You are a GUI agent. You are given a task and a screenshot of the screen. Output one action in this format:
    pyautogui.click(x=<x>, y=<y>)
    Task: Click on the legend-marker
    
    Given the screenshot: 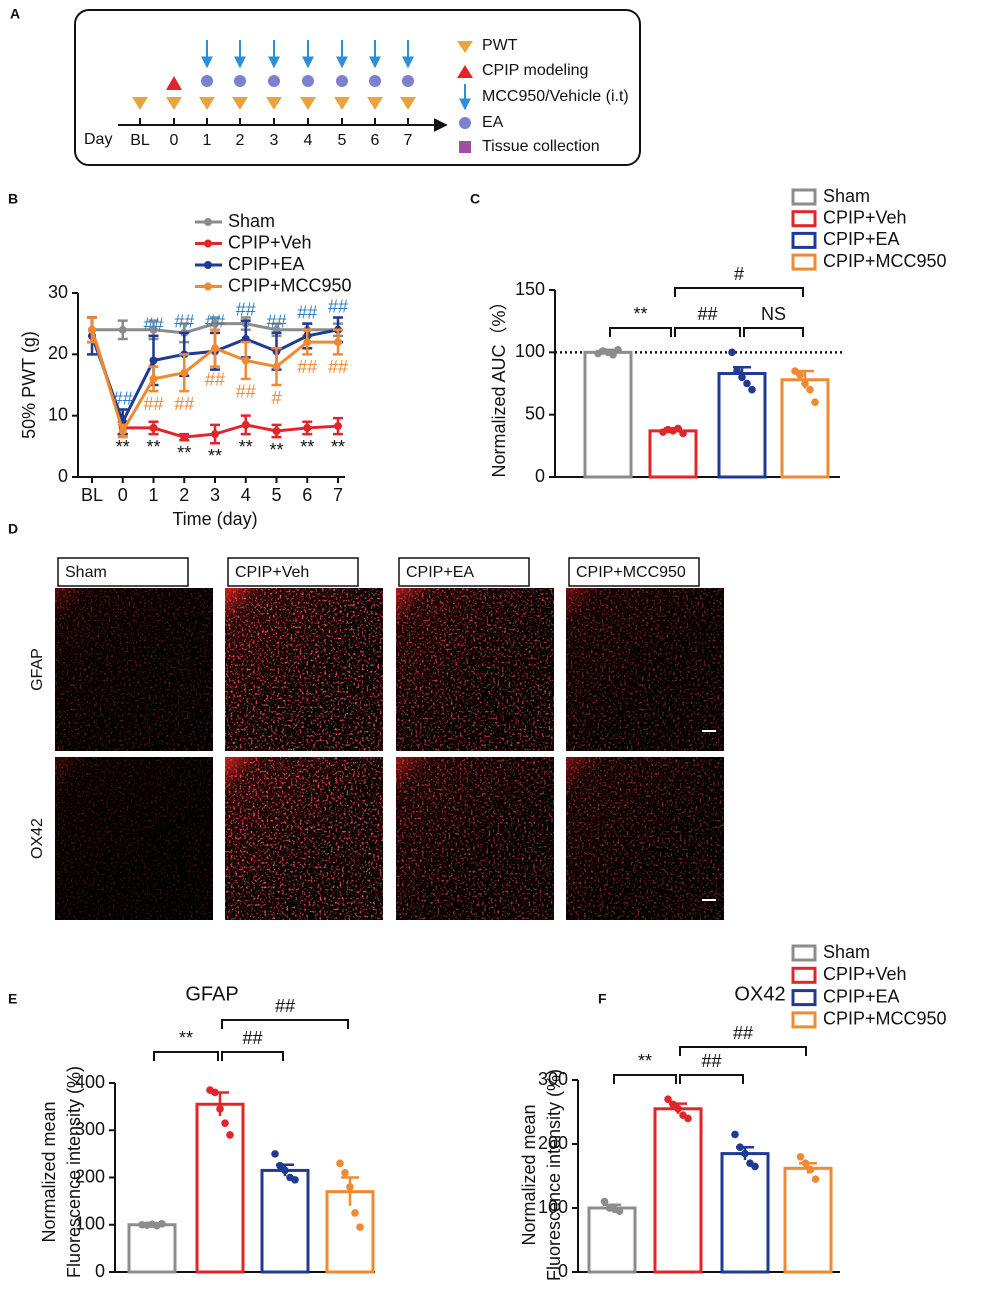 What is the action you would take?
    pyautogui.click(x=208, y=243)
    